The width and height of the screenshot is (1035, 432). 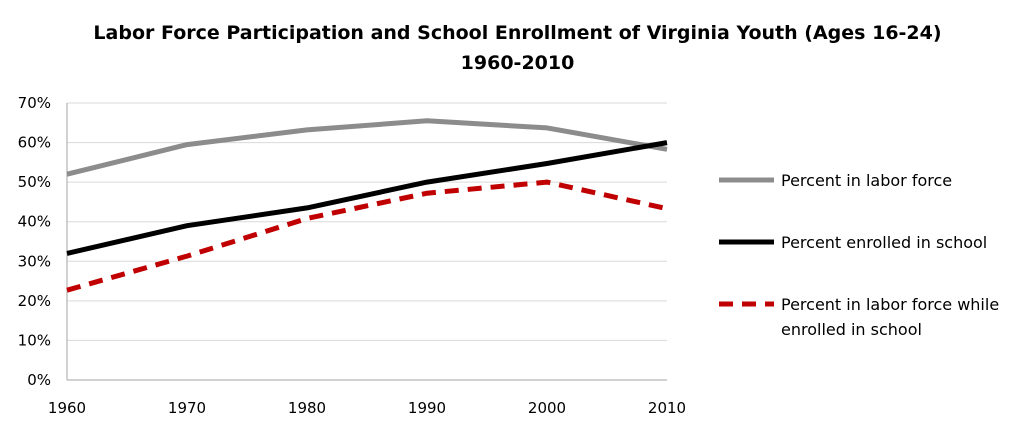 What do you see at coordinates (866, 180) in the screenshot?
I see `legend-label-1-line-1: Percent in labor force` at bounding box center [866, 180].